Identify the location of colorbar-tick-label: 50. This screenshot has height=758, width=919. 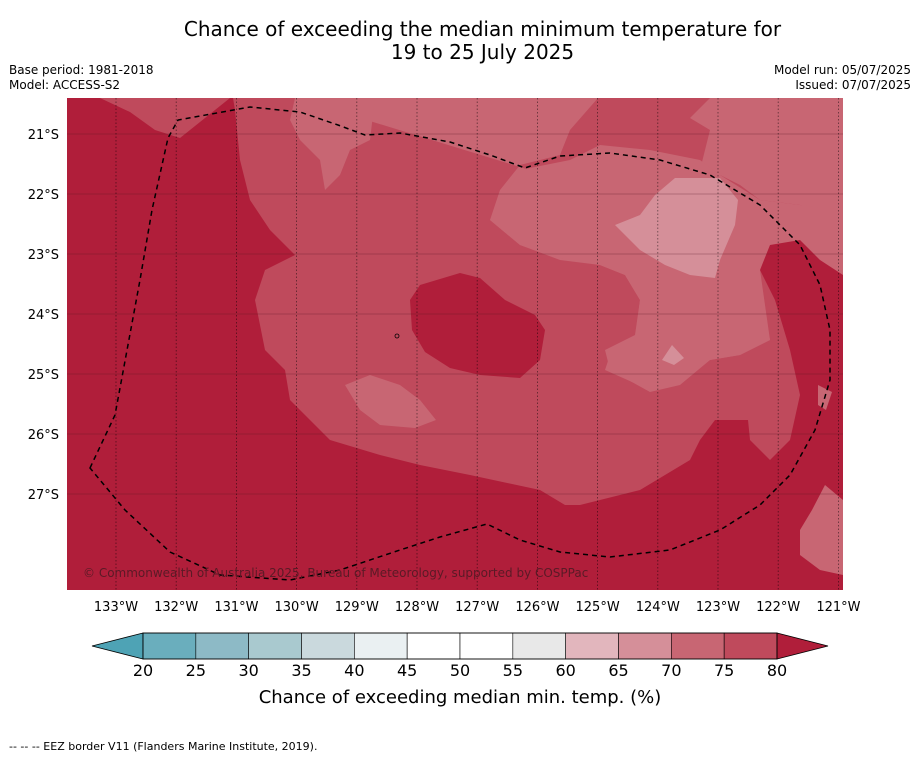
(460, 670).